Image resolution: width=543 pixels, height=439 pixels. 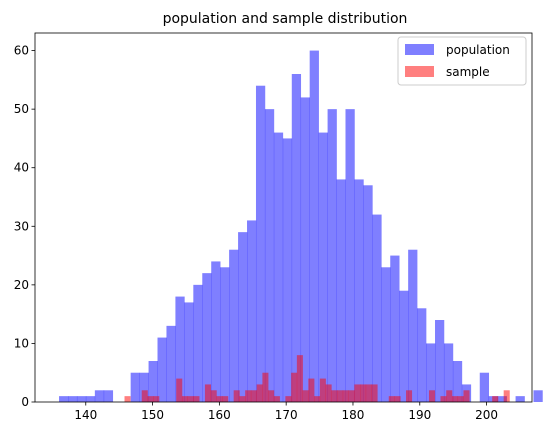 What do you see at coordinates (285, 19) in the screenshot?
I see `chart-title: population and sample distribution` at bounding box center [285, 19].